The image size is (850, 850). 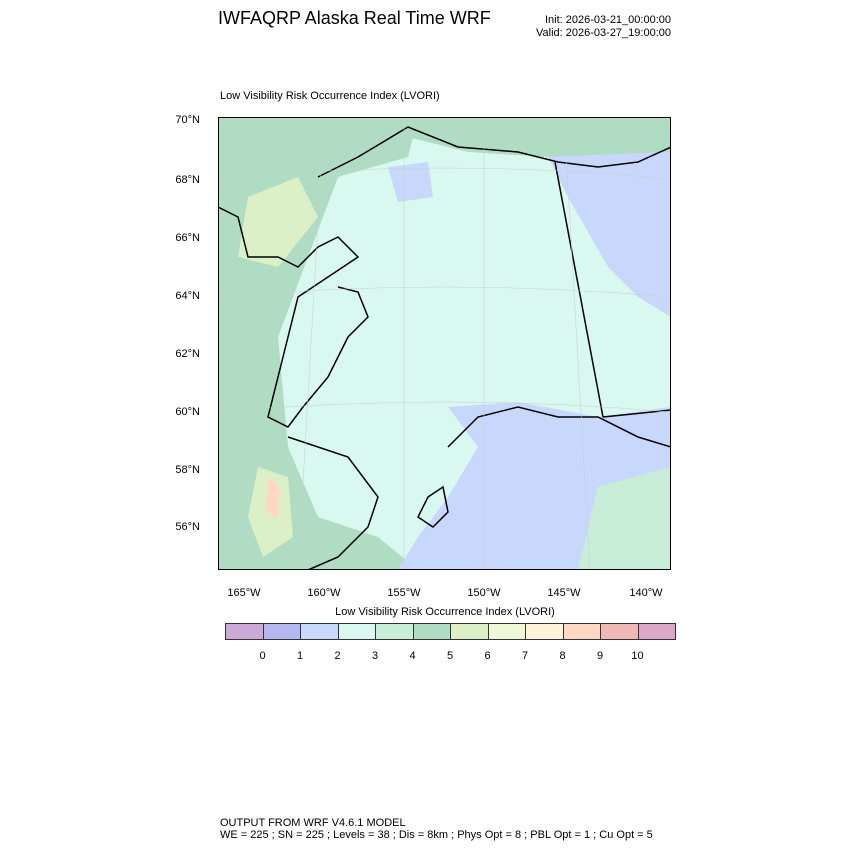 I want to click on colorbar-label: 1, so click(x=300, y=656).